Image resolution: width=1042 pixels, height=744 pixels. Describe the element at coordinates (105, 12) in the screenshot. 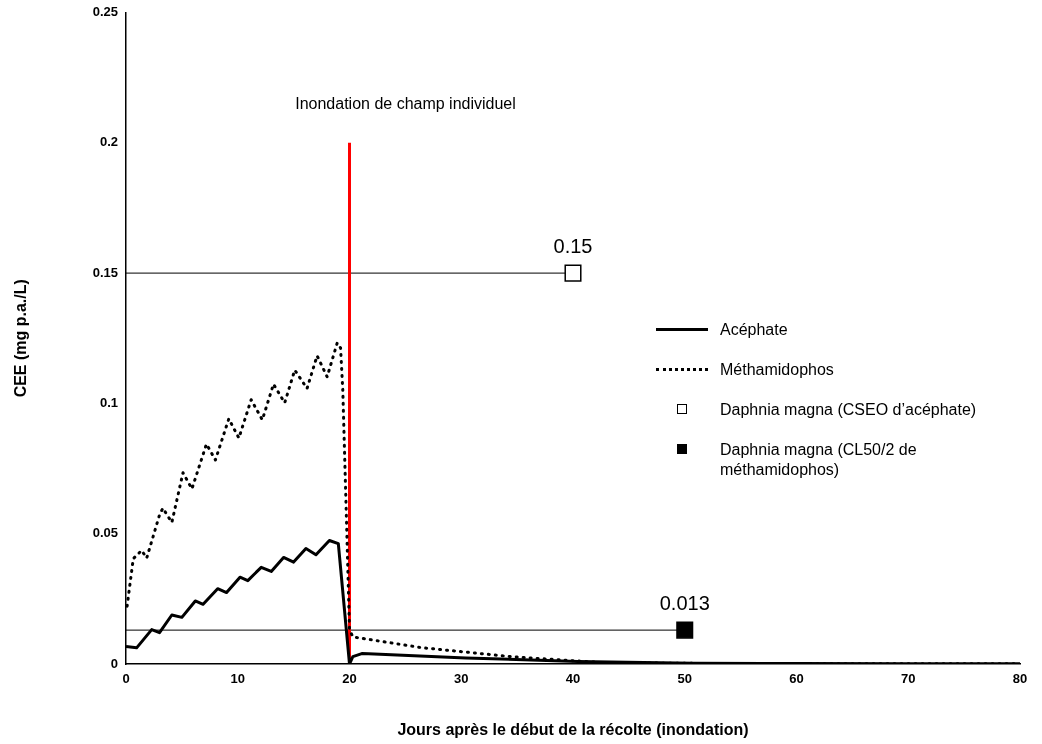

I see `y-tick-label: 0.25` at that location.